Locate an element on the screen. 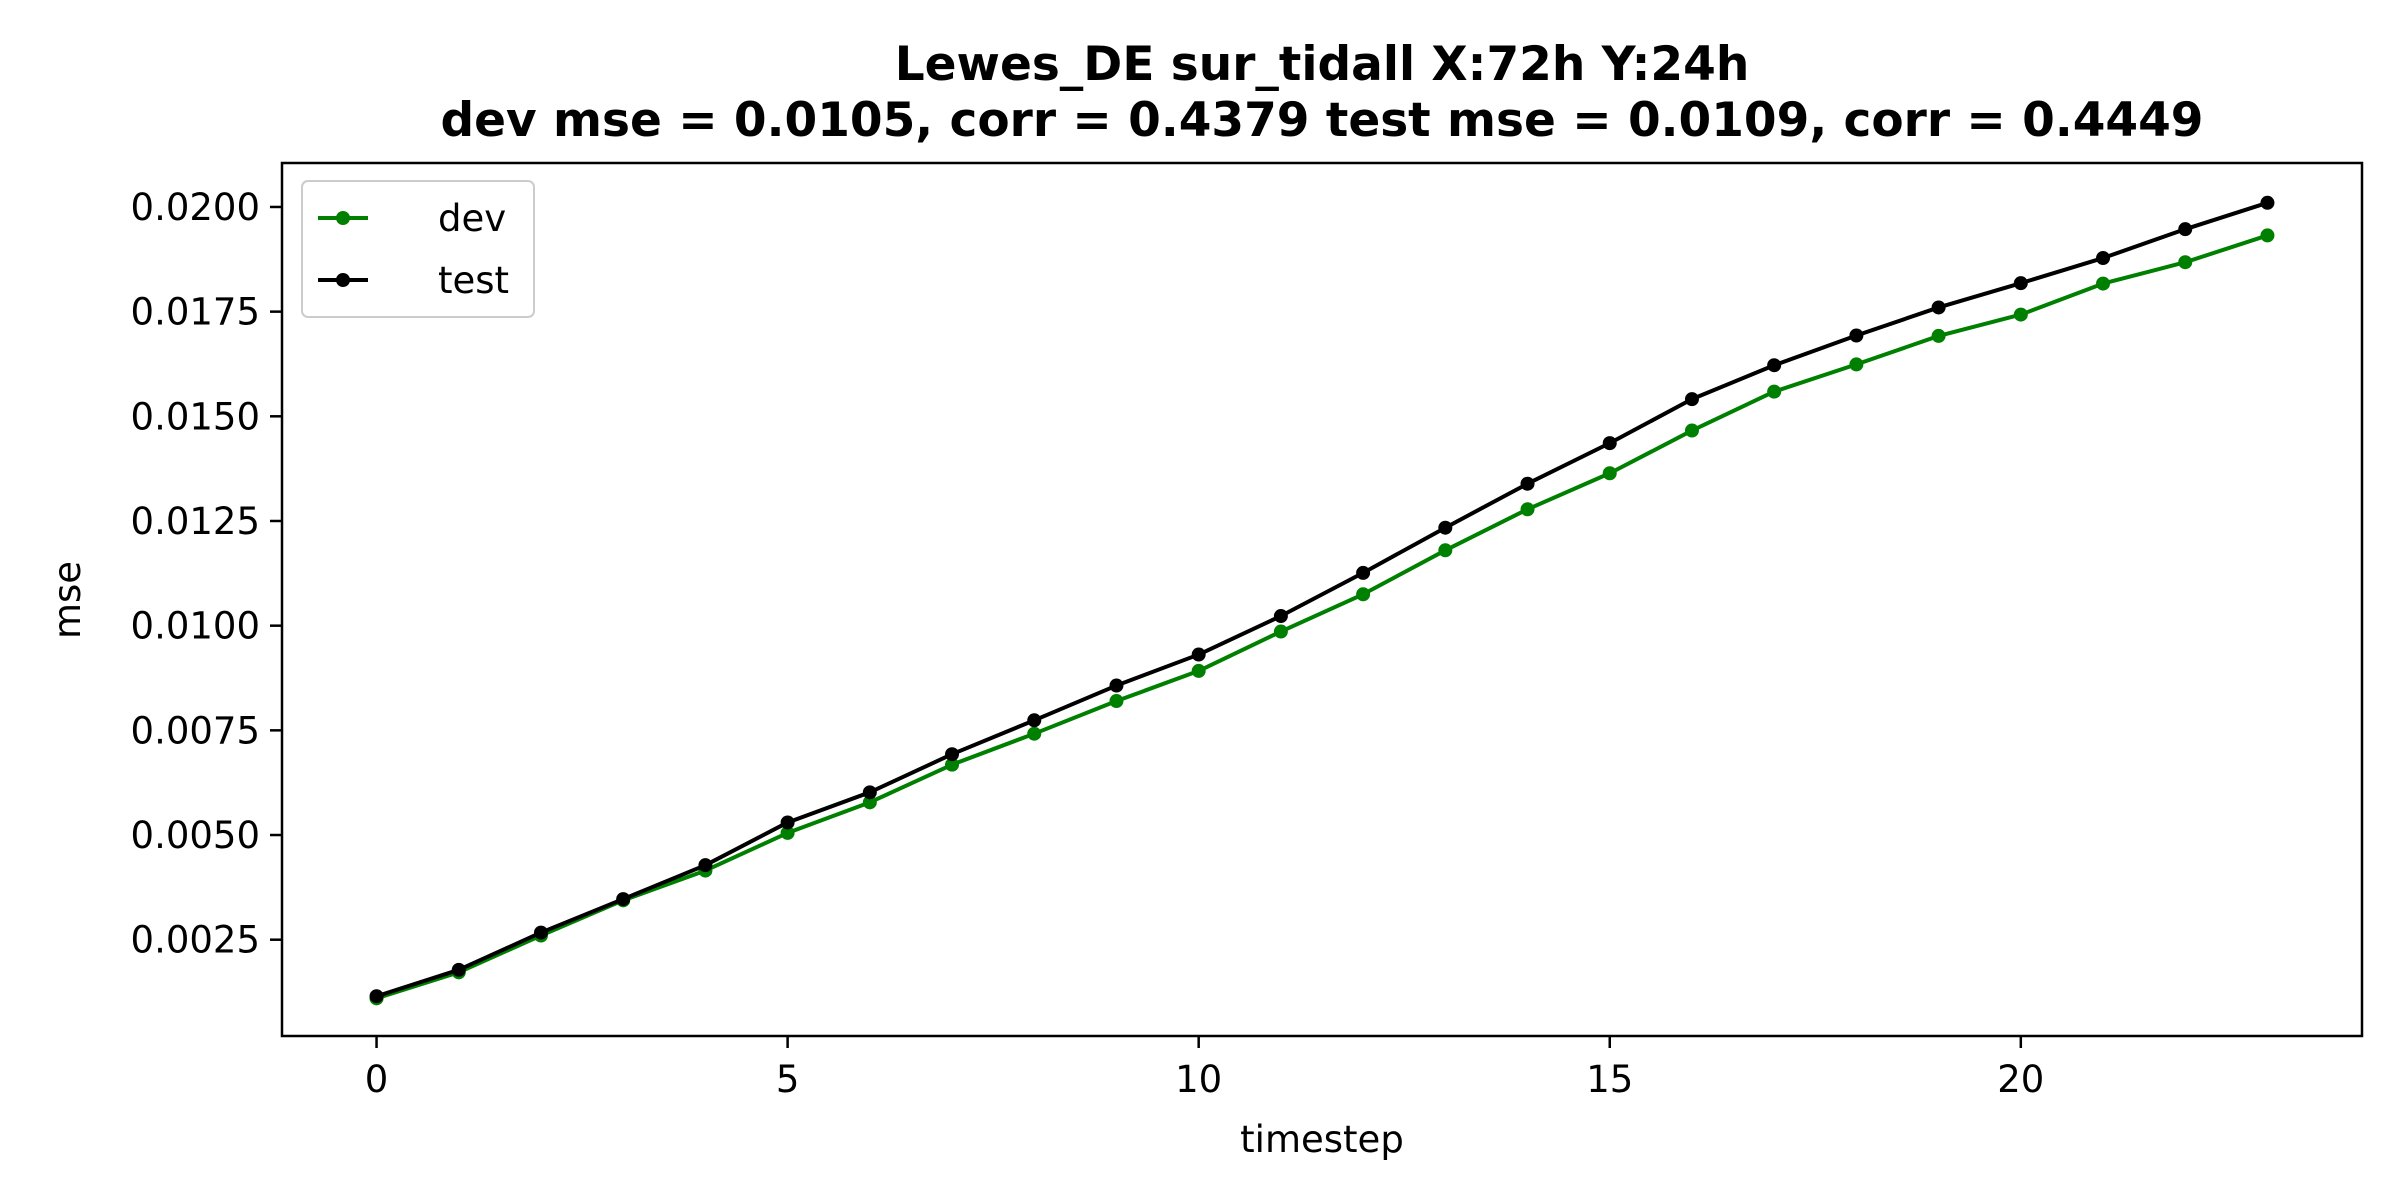 The height and width of the screenshot is (1200, 2400). legend-box is located at coordinates (418, 249).